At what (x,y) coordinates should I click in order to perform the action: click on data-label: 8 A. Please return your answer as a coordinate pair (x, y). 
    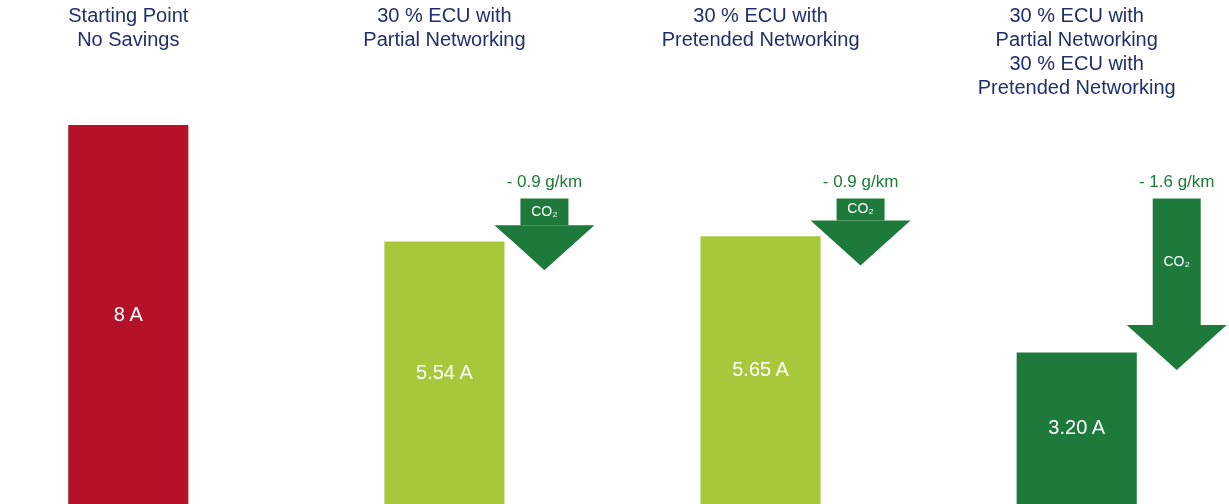
    Looking at the image, I should click on (128, 313).